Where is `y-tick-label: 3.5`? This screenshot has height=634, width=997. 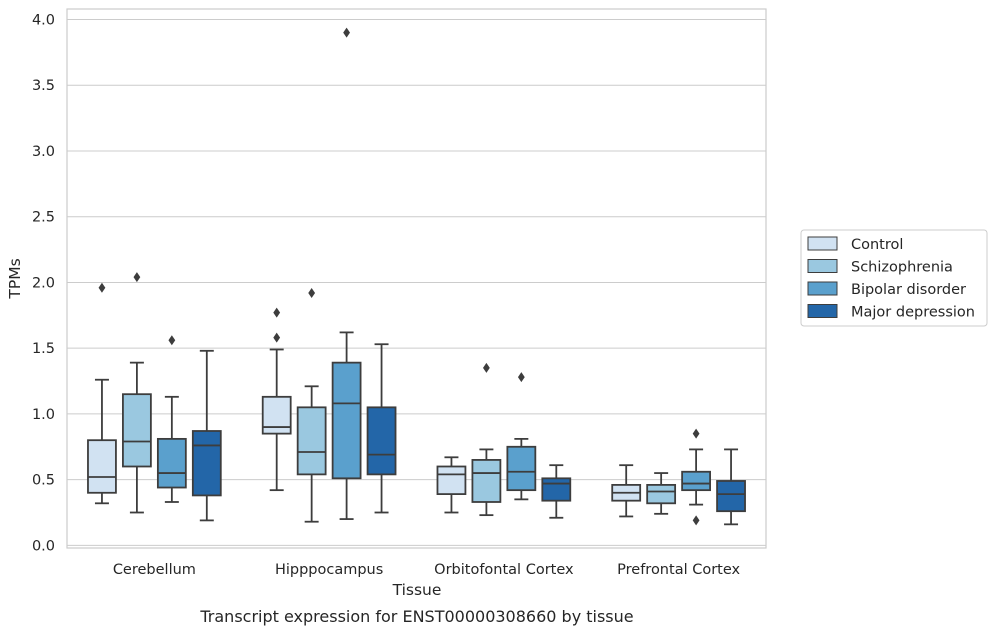 y-tick-label: 3.5 is located at coordinates (43, 86).